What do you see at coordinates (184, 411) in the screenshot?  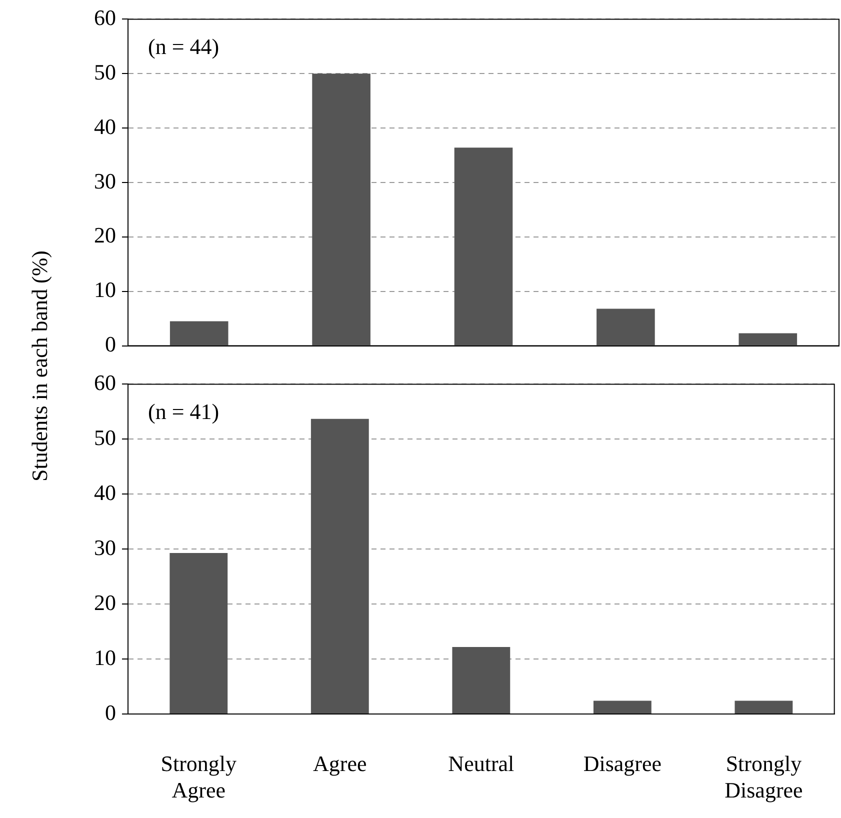 I see `annotation: (n = 41)` at bounding box center [184, 411].